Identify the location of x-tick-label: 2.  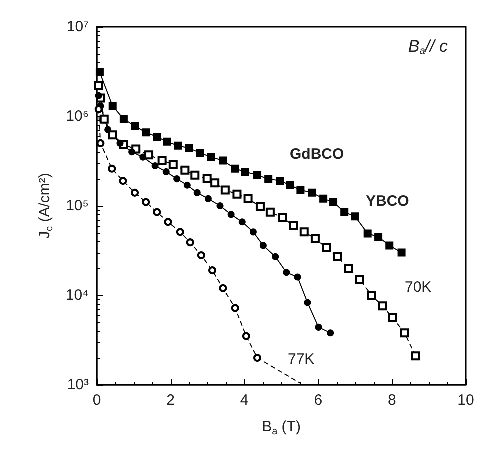
(170, 400).